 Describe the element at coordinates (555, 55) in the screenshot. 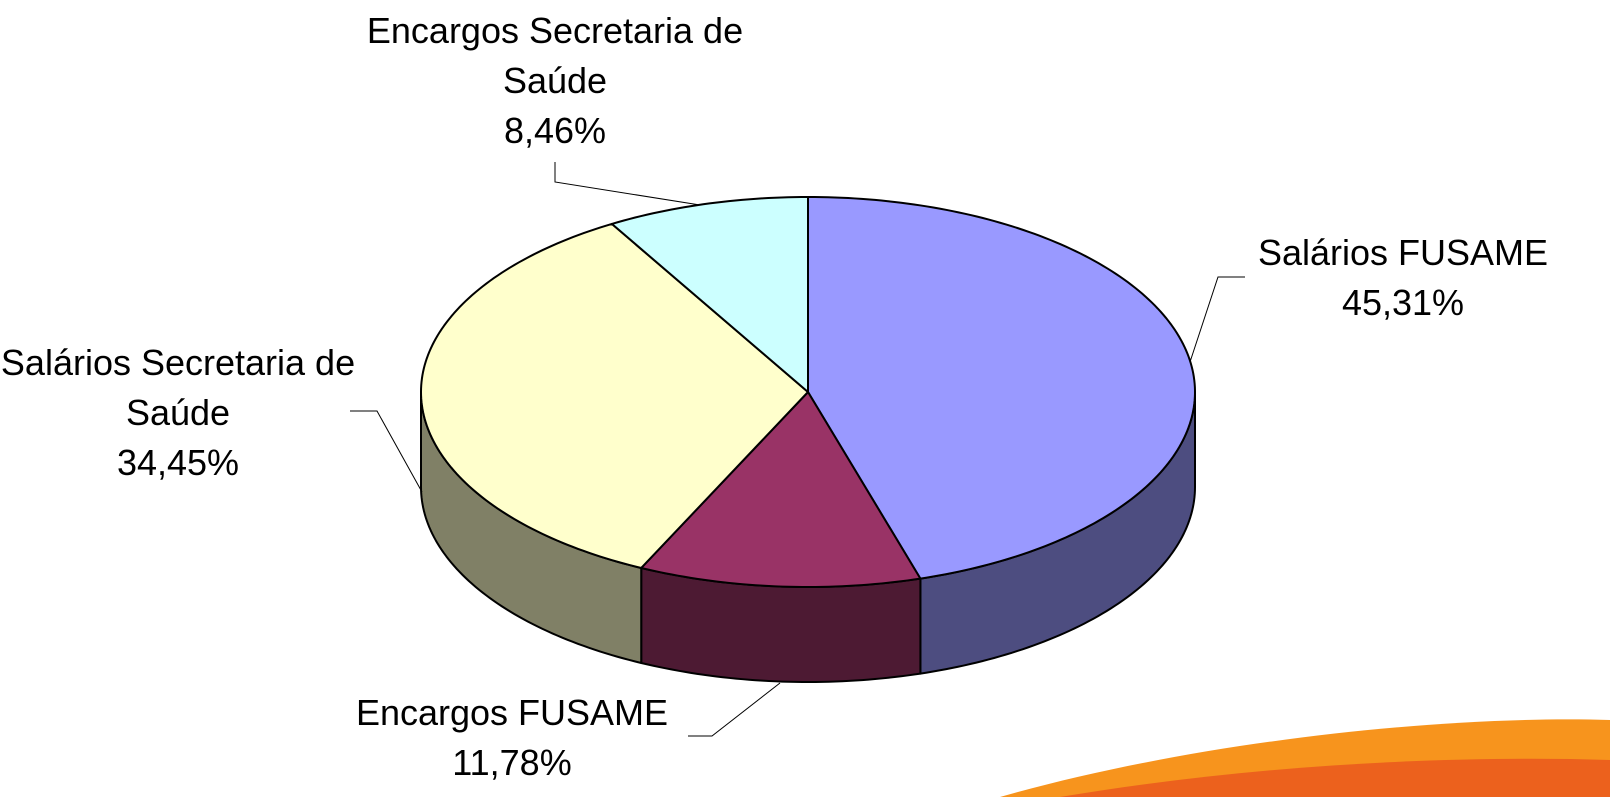

I see `category-label: Encargos Secretaria de Saúde` at that location.